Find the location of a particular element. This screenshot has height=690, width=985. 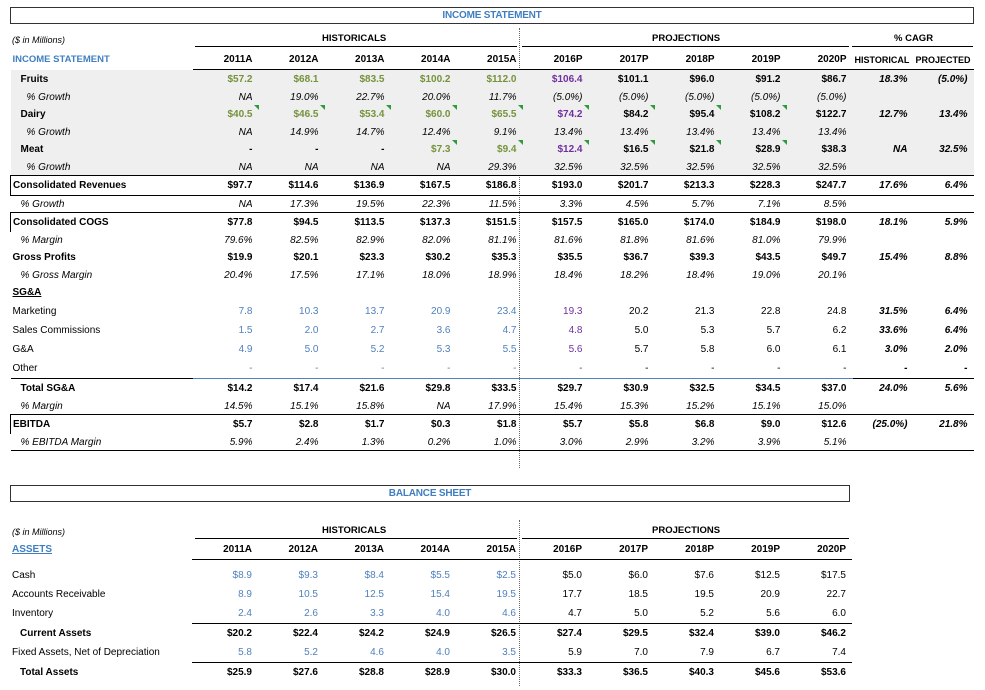

cell-value: 20.9 is located at coordinates (770, 594).